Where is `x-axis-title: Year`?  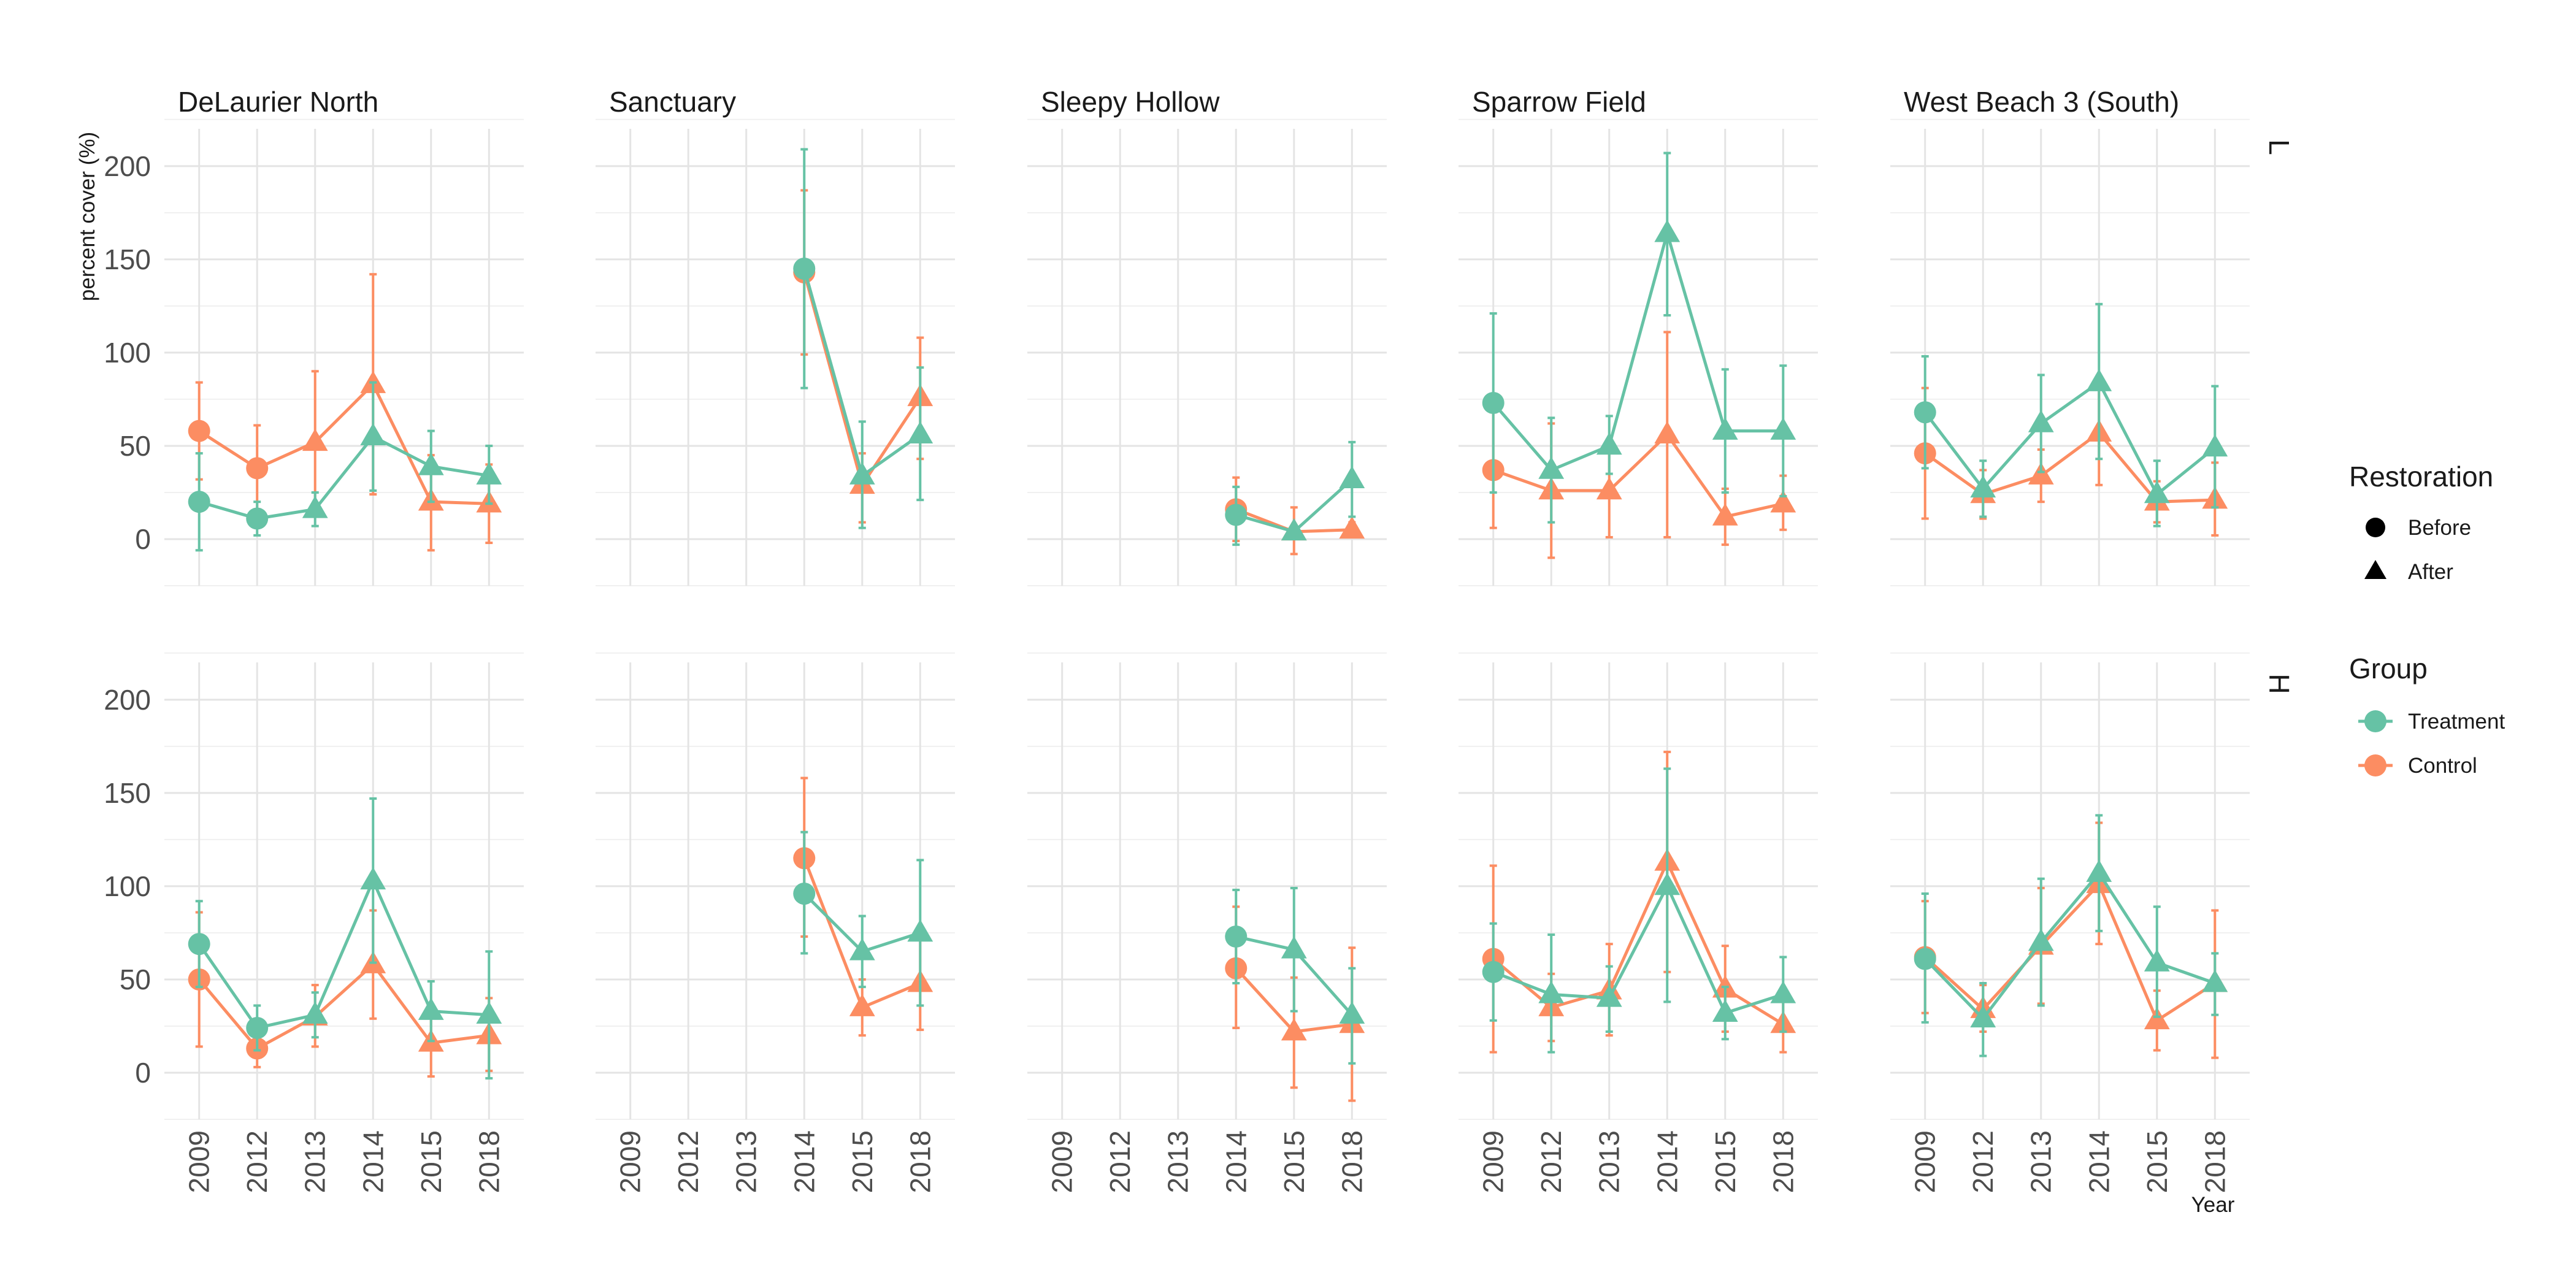 x-axis-title: Year is located at coordinates (2213, 1205).